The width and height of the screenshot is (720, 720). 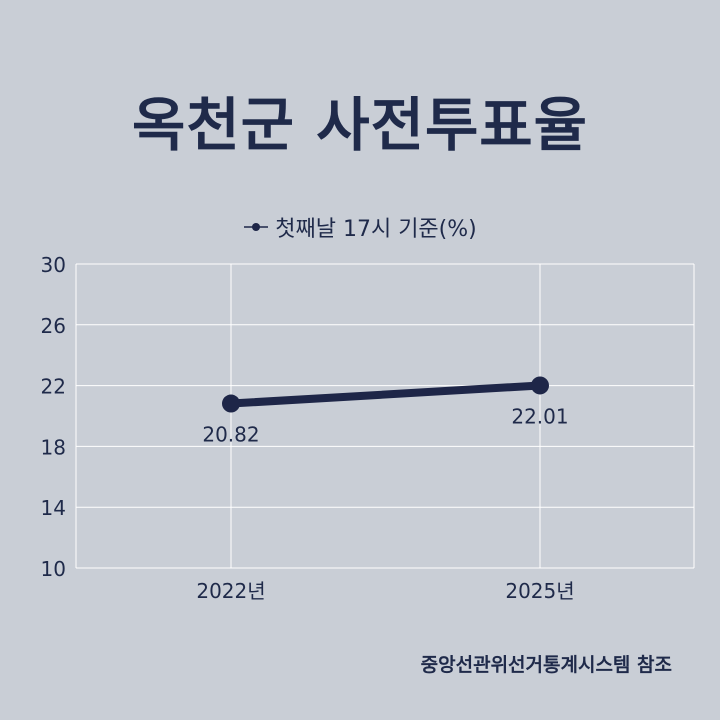 What do you see at coordinates (539, 416) in the screenshot?
I see `data-label: 22.01` at bounding box center [539, 416].